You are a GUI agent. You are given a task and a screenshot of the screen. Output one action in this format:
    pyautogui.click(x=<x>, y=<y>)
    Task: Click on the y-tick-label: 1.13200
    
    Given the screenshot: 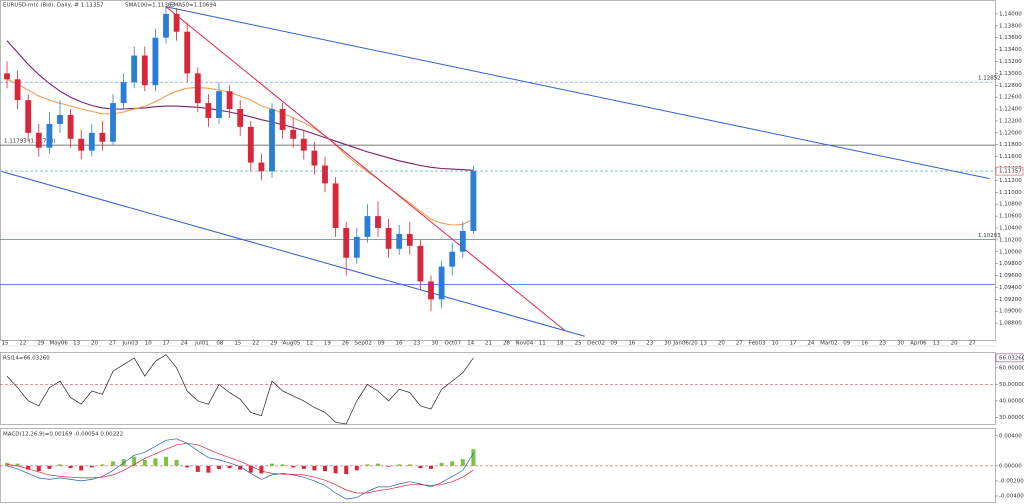 What is the action you would take?
    pyautogui.click(x=1010, y=62)
    